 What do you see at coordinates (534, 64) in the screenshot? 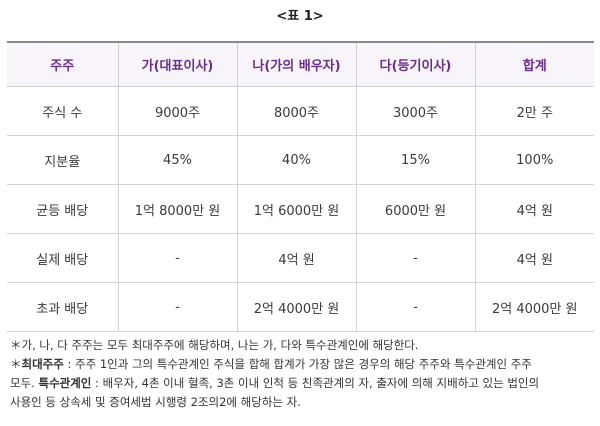
I see `header-total: 합계` at bounding box center [534, 64].